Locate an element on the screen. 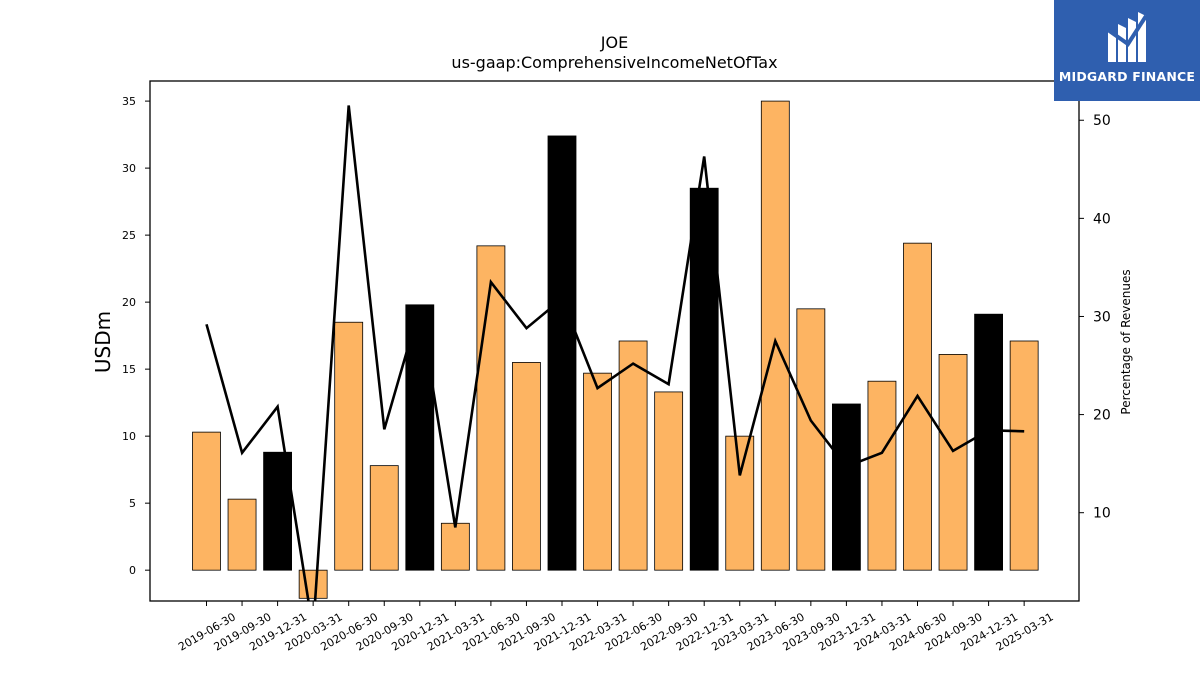  midgard-m-logo-icon is located at coordinates (1127, 37).